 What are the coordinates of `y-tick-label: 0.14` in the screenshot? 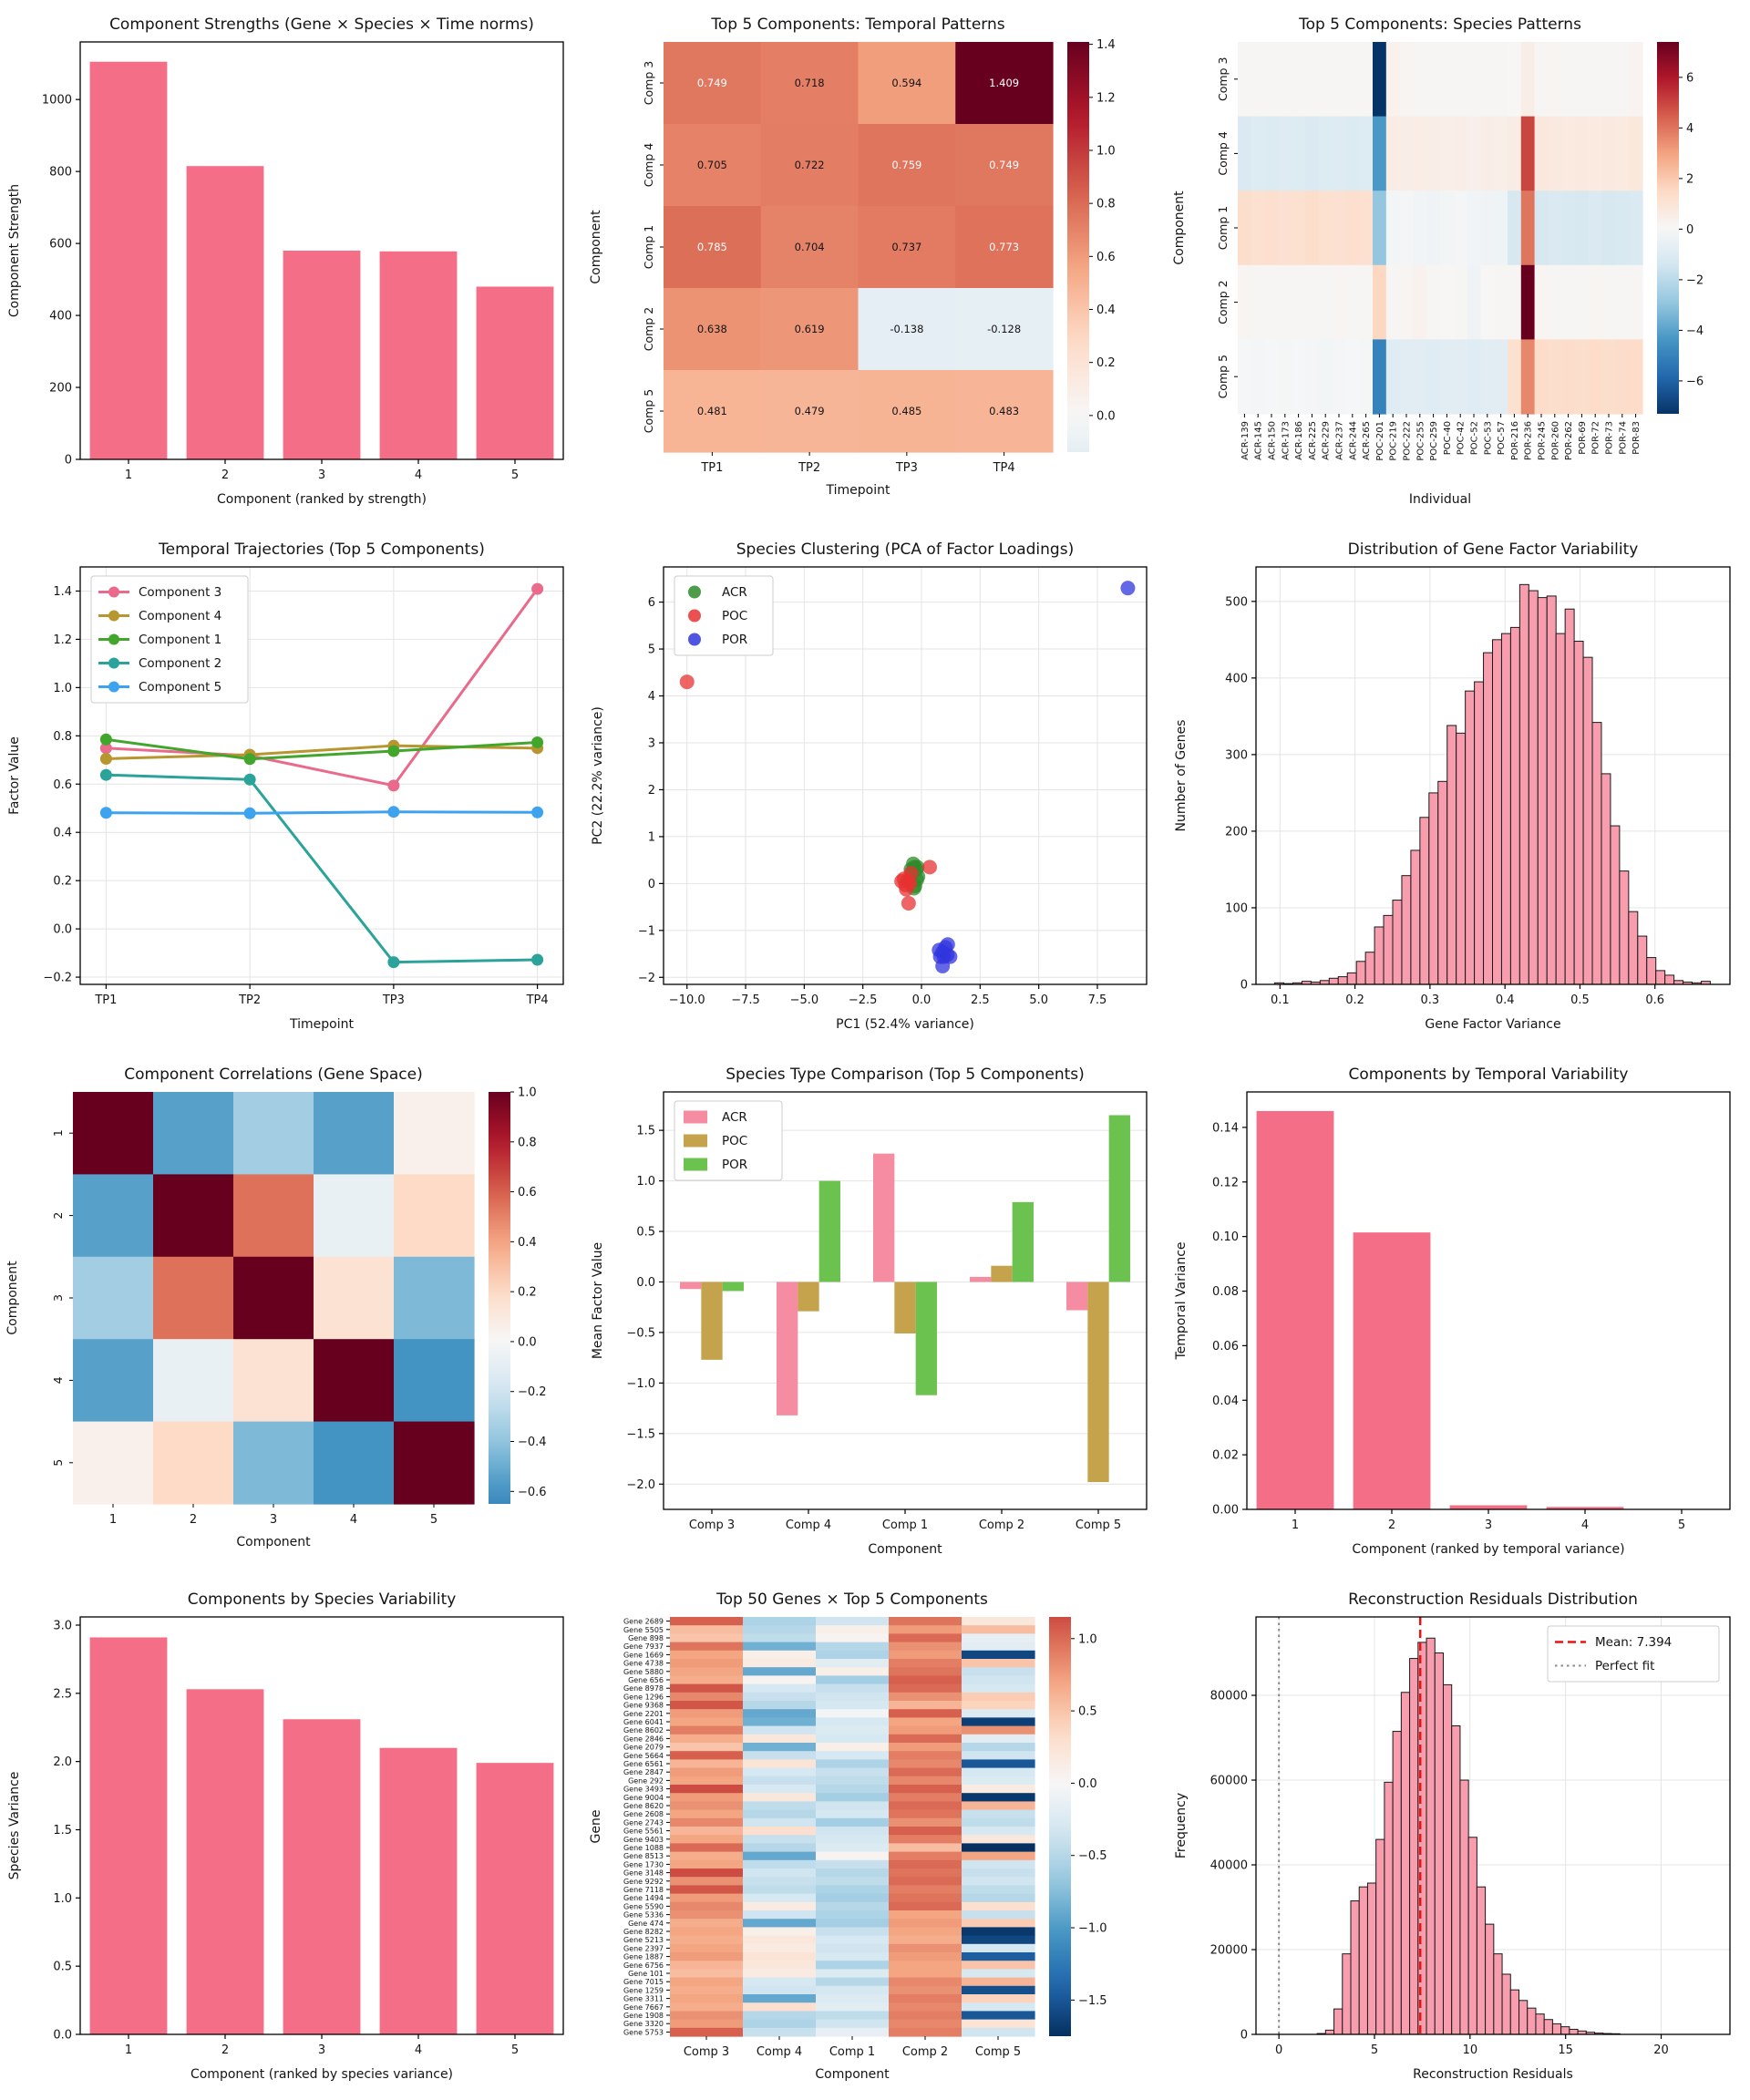 It's located at (1225, 1128).